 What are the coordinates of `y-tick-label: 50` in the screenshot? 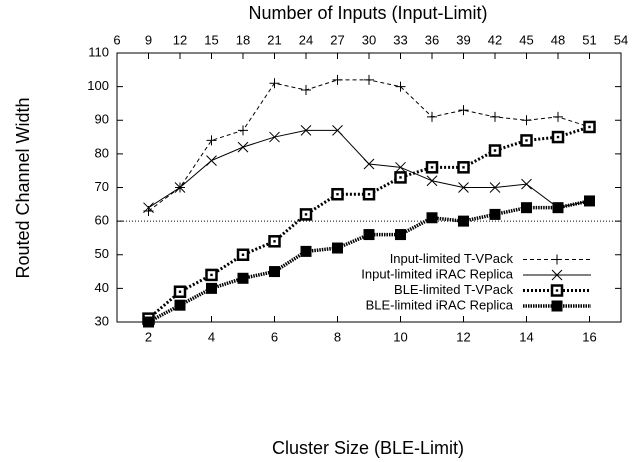 It's located at (102, 253).